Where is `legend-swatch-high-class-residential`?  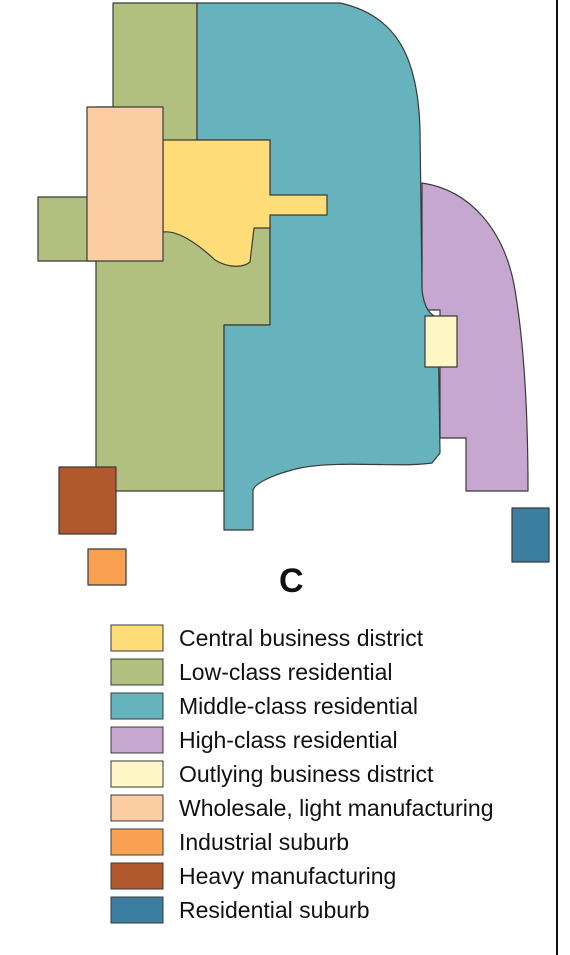 legend-swatch-high-class-residential is located at coordinates (137, 740).